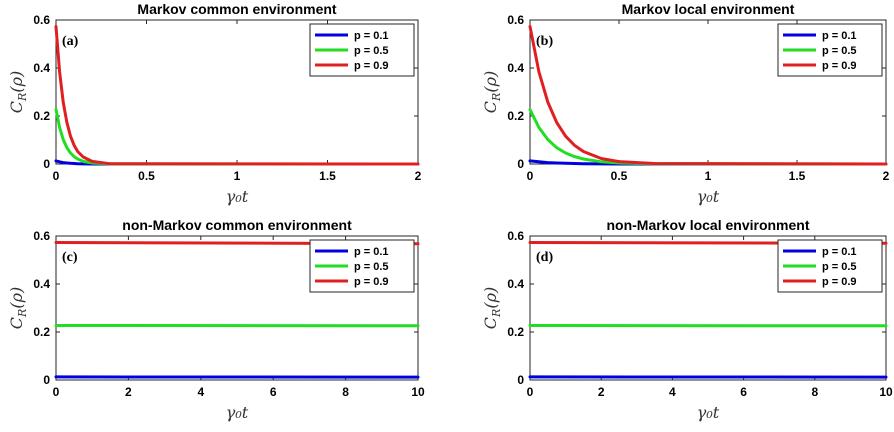 Image resolution: width=894 pixels, height=432 pixels. What do you see at coordinates (70, 41) in the screenshot?
I see `panel-tag: (a)` at bounding box center [70, 41].